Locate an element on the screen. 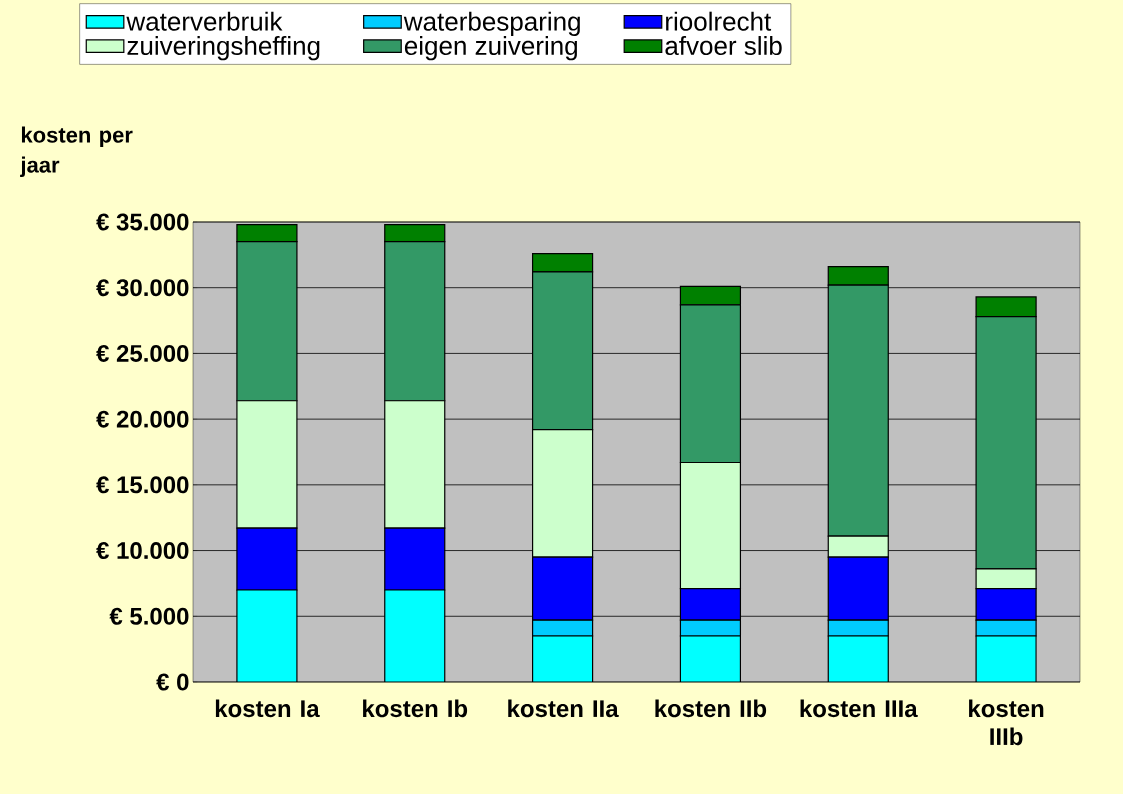 The image size is (1123, 794). y-tick-label: € 10.000 is located at coordinates (142, 551).